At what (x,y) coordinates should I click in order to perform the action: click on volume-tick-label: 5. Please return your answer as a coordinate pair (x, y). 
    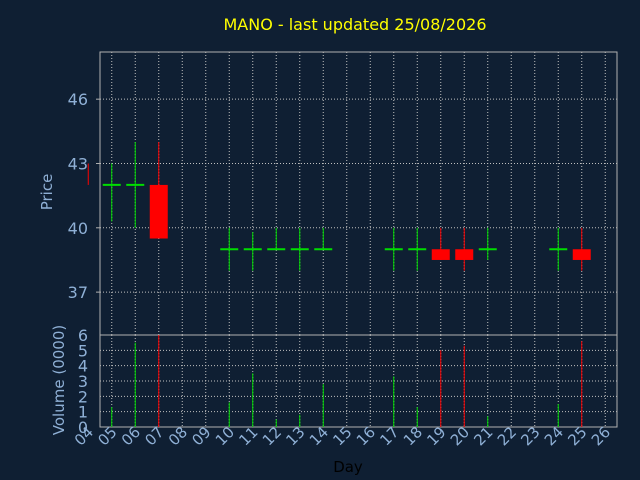
    Looking at the image, I should click on (83, 350).